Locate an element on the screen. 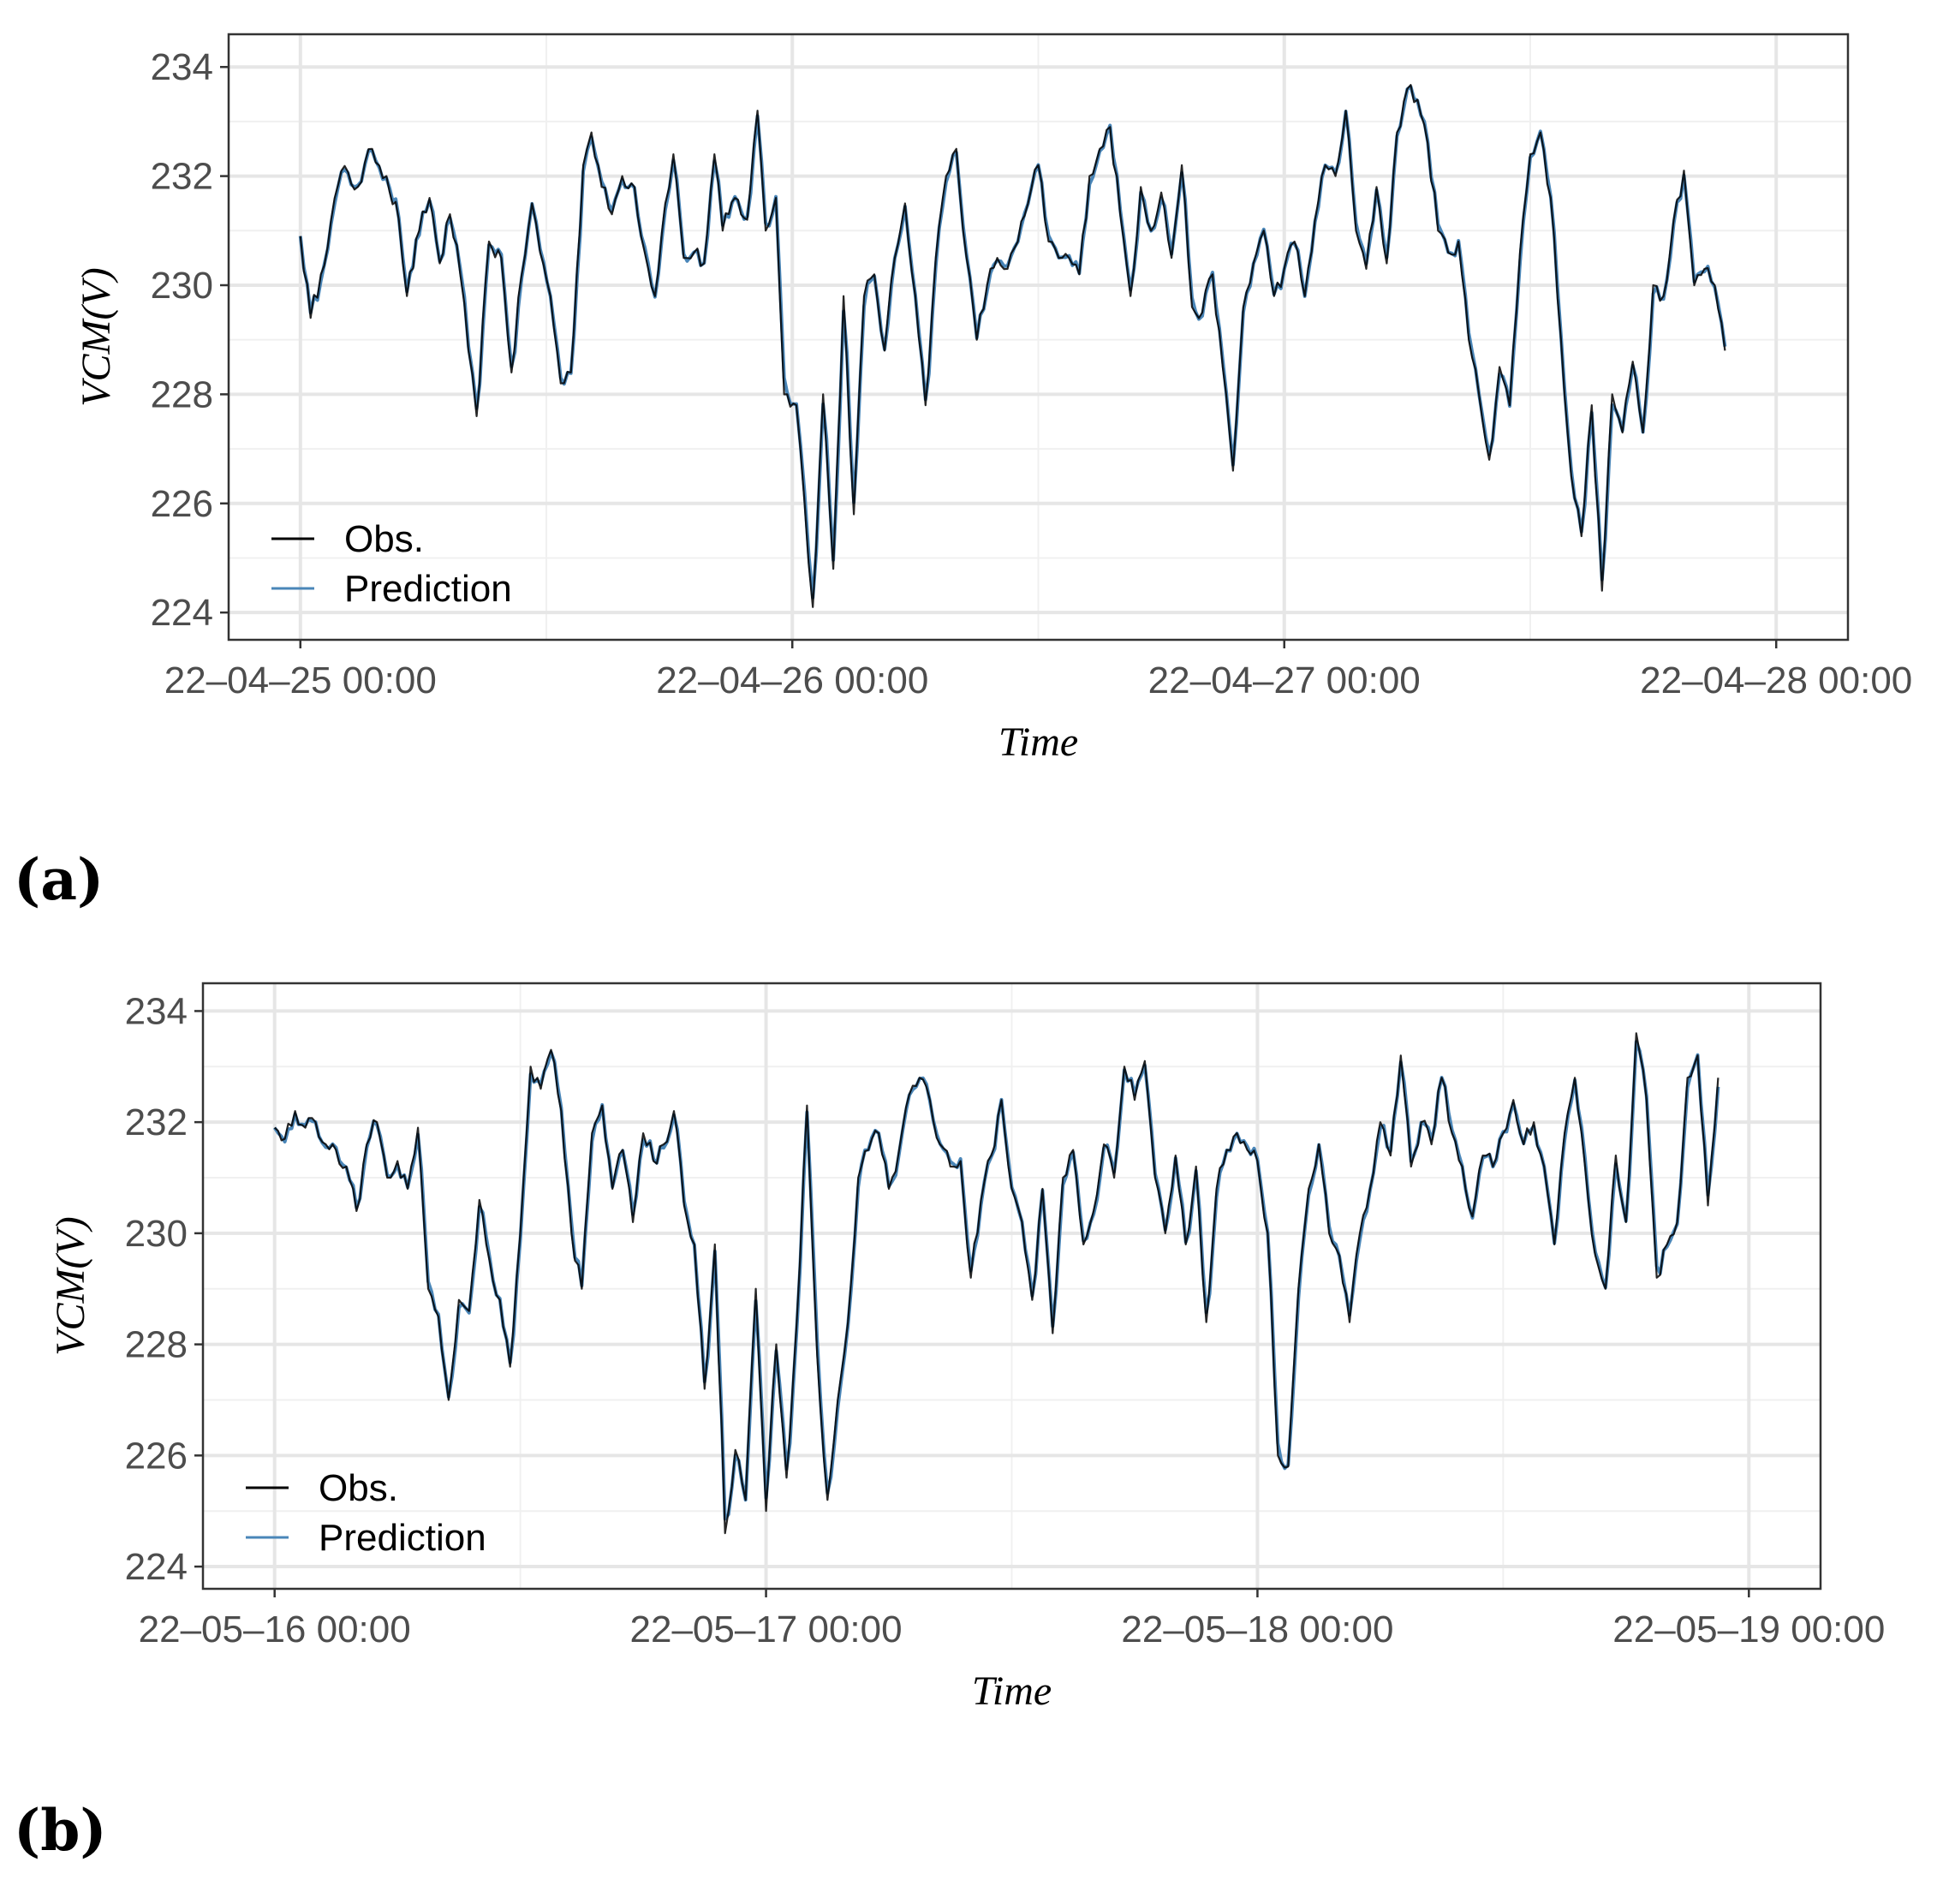 The image size is (1943, 1904). b-ytick-label: 230 is located at coordinates (156, 1234).